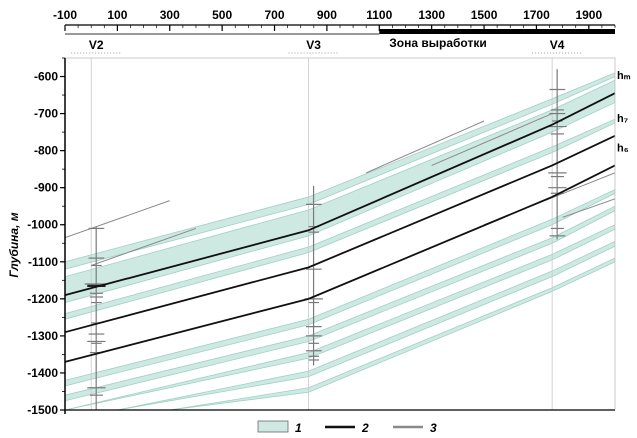 The height and width of the screenshot is (438, 637). I want to click on well-label-2: V4, so click(557, 45).